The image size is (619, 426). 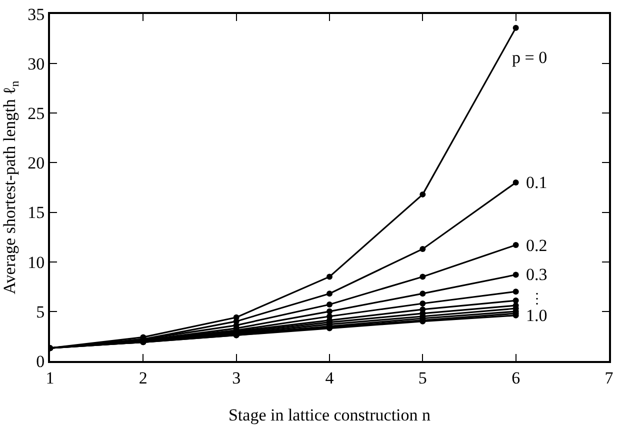 What do you see at coordinates (537, 299) in the screenshot?
I see `annotation: ⋮` at bounding box center [537, 299].